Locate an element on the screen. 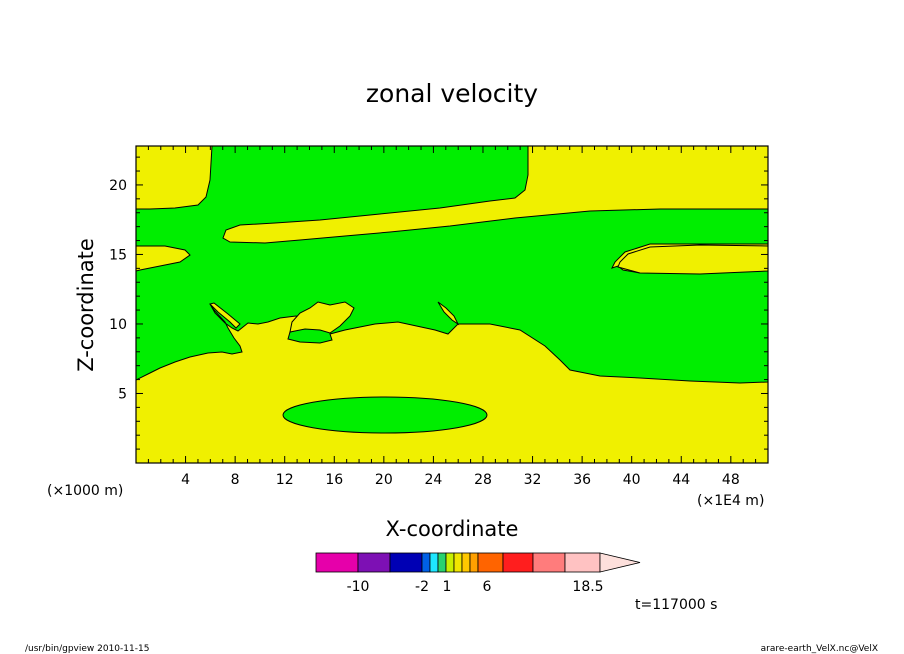  footer-left: /usr/bin/gpview 2010-11-15 is located at coordinates (87, 649).